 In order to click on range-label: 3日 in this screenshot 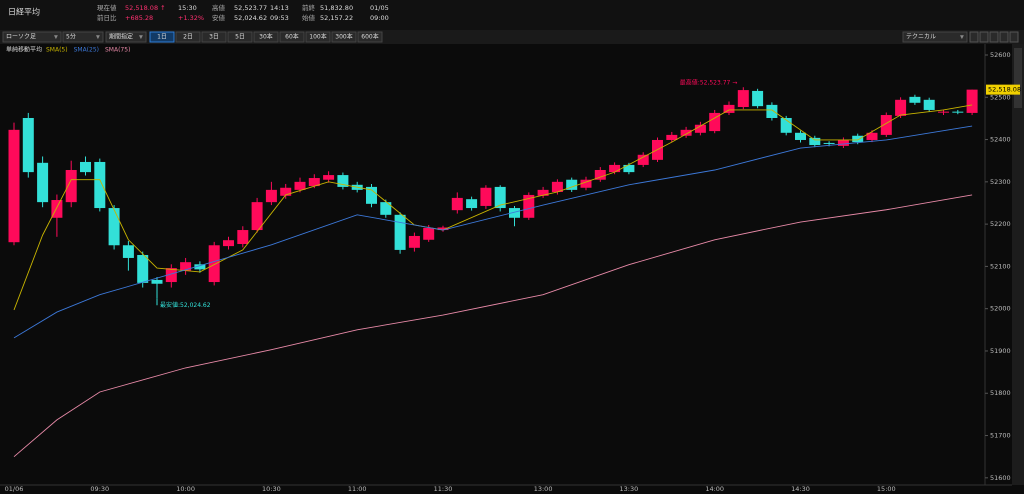, I will do `click(214, 37)`.